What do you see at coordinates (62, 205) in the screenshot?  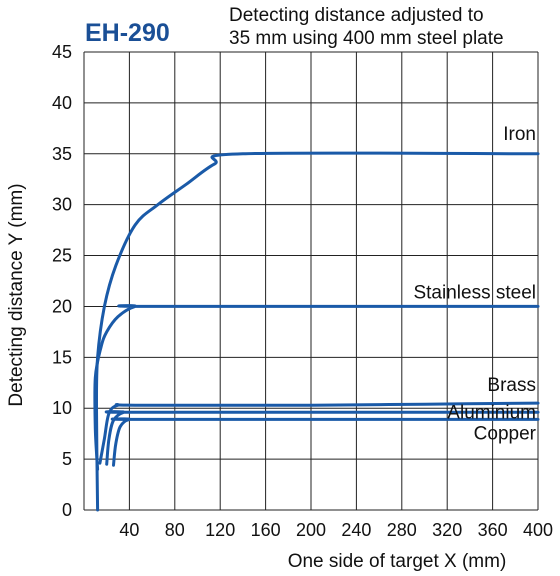 I see `y-tick-label: 30` at bounding box center [62, 205].